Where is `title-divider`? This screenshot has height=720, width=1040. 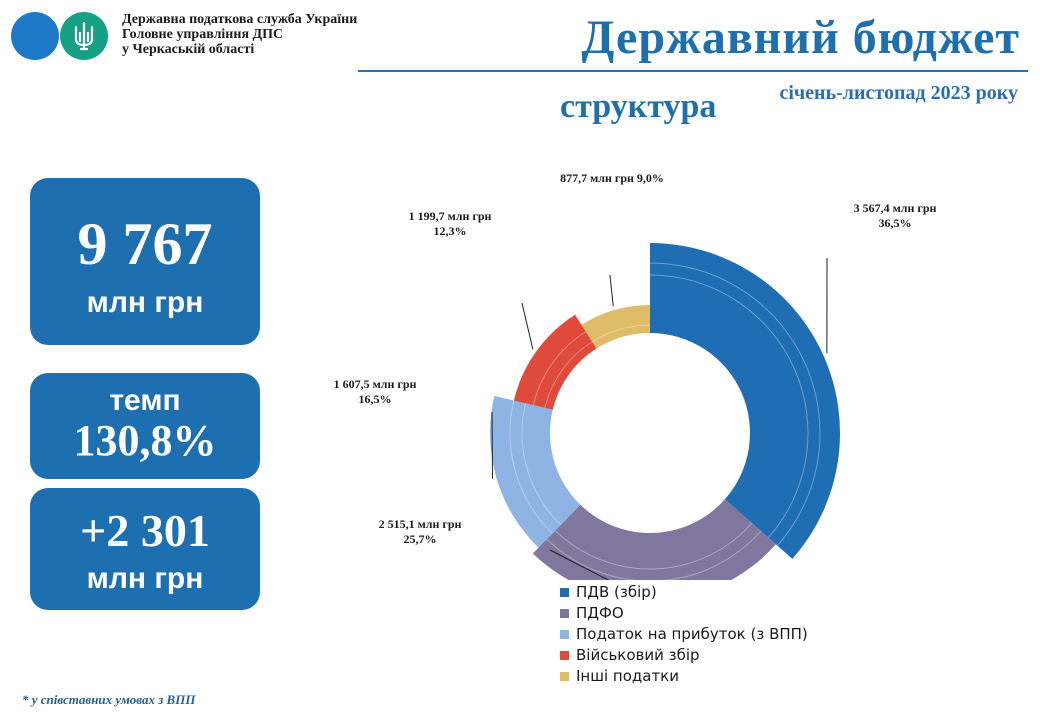
title-divider is located at coordinates (693, 71).